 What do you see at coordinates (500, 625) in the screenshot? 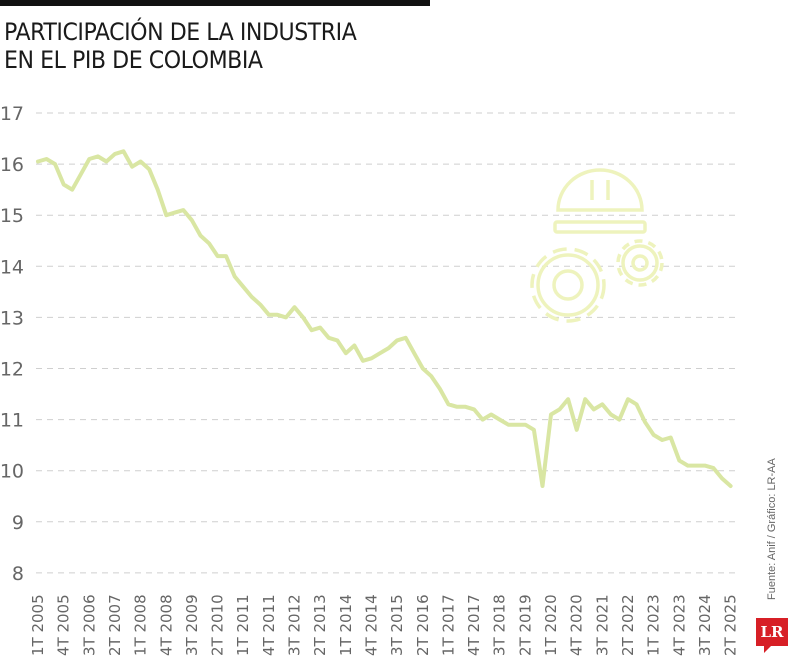
I see `x-tick-label: 3T 2018` at bounding box center [500, 625].